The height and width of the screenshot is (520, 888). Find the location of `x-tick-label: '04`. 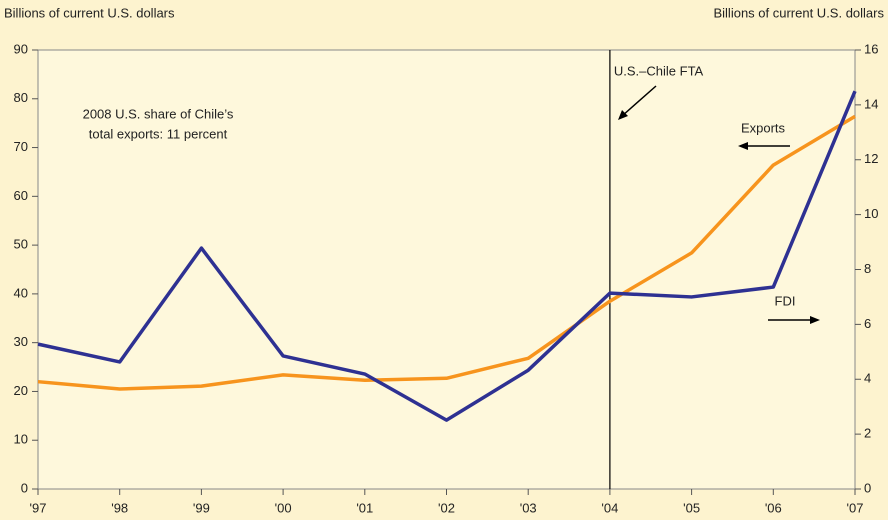

x-tick-label: '04 is located at coordinates (609, 507).